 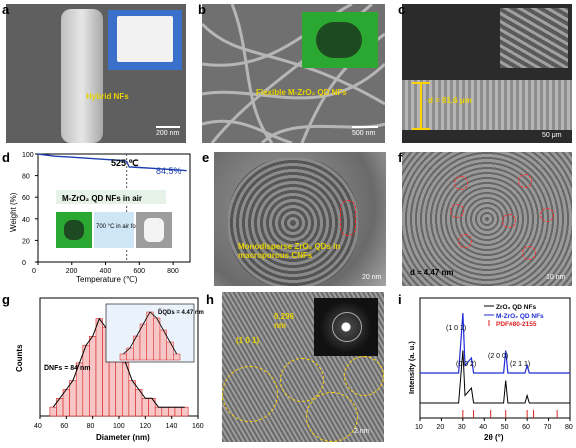 I want to click on d-xtick-label: 400, so click(x=106, y=271).